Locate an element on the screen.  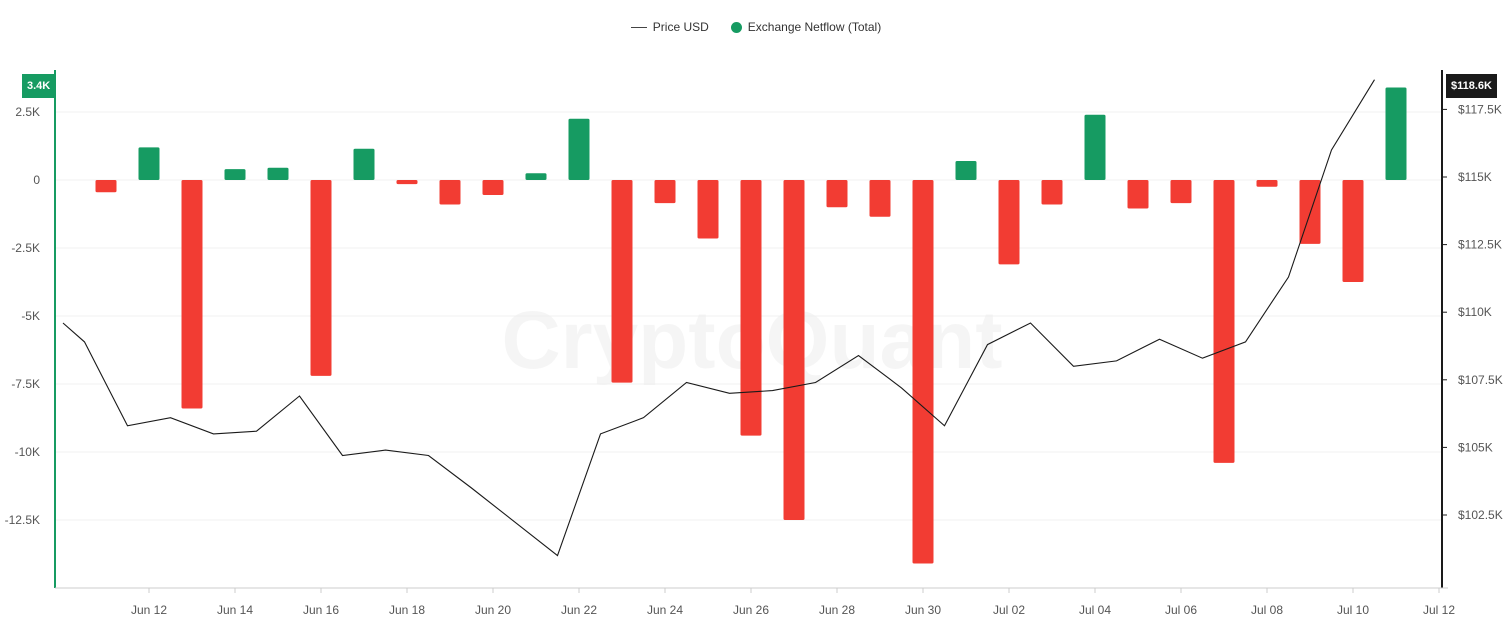
x-tick-label: Jul 02 is located at coordinates (1009, 610).